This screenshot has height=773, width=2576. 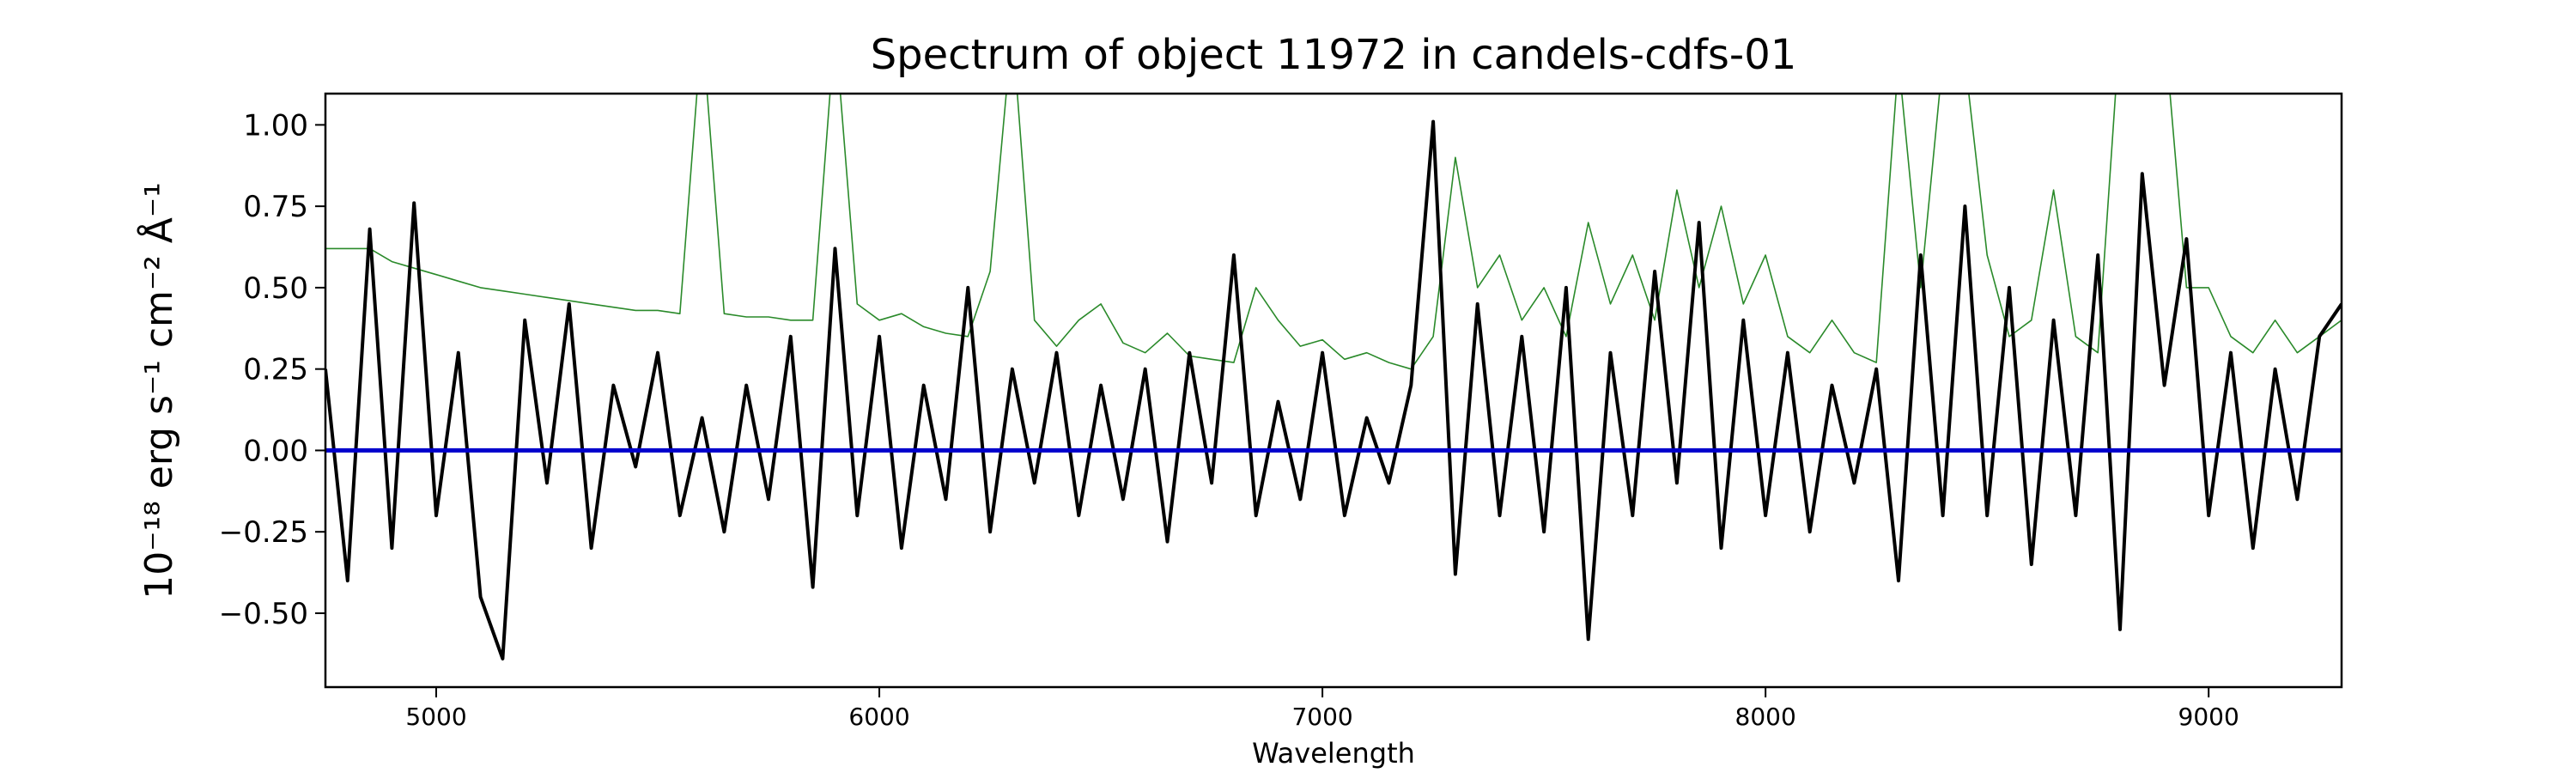 What do you see at coordinates (275, 451) in the screenshot?
I see `y-tick-label: 0.00` at bounding box center [275, 451].